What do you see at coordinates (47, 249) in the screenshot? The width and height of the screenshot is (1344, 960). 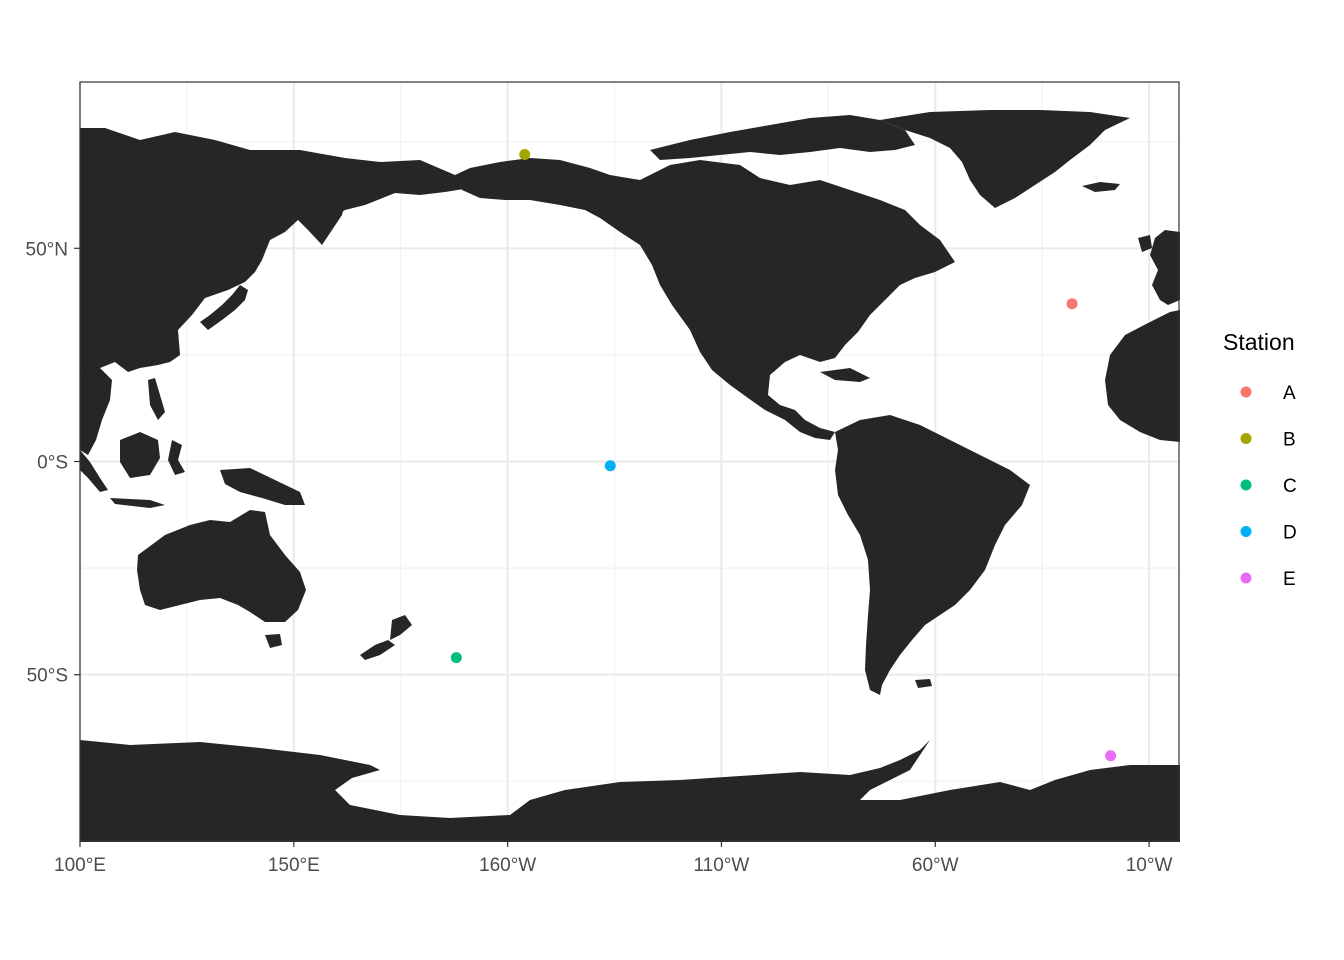 I see `y-tick-label: 50°N` at bounding box center [47, 249].